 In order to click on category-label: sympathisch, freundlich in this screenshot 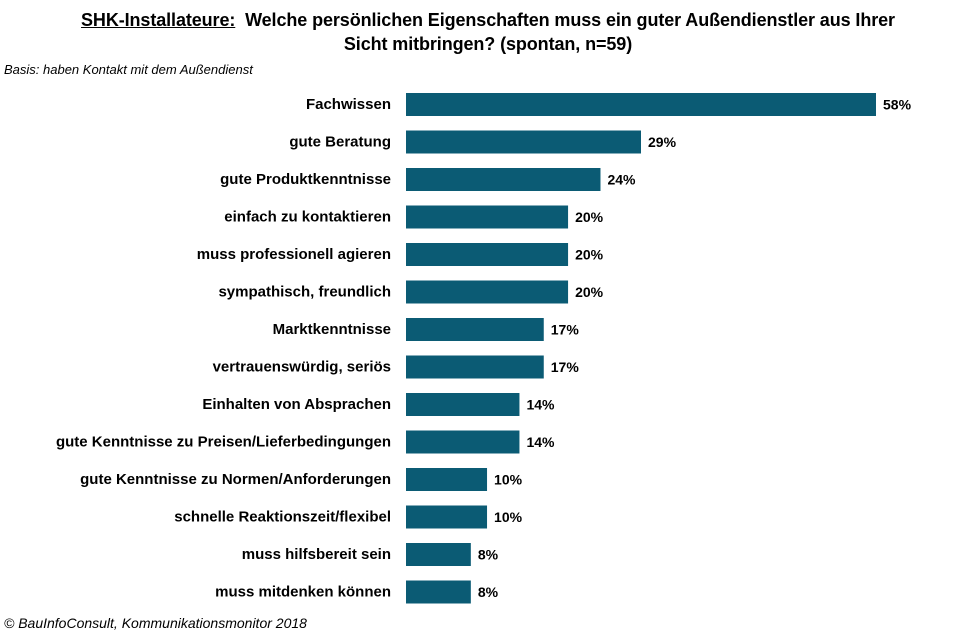, I will do `click(304, 292)`.